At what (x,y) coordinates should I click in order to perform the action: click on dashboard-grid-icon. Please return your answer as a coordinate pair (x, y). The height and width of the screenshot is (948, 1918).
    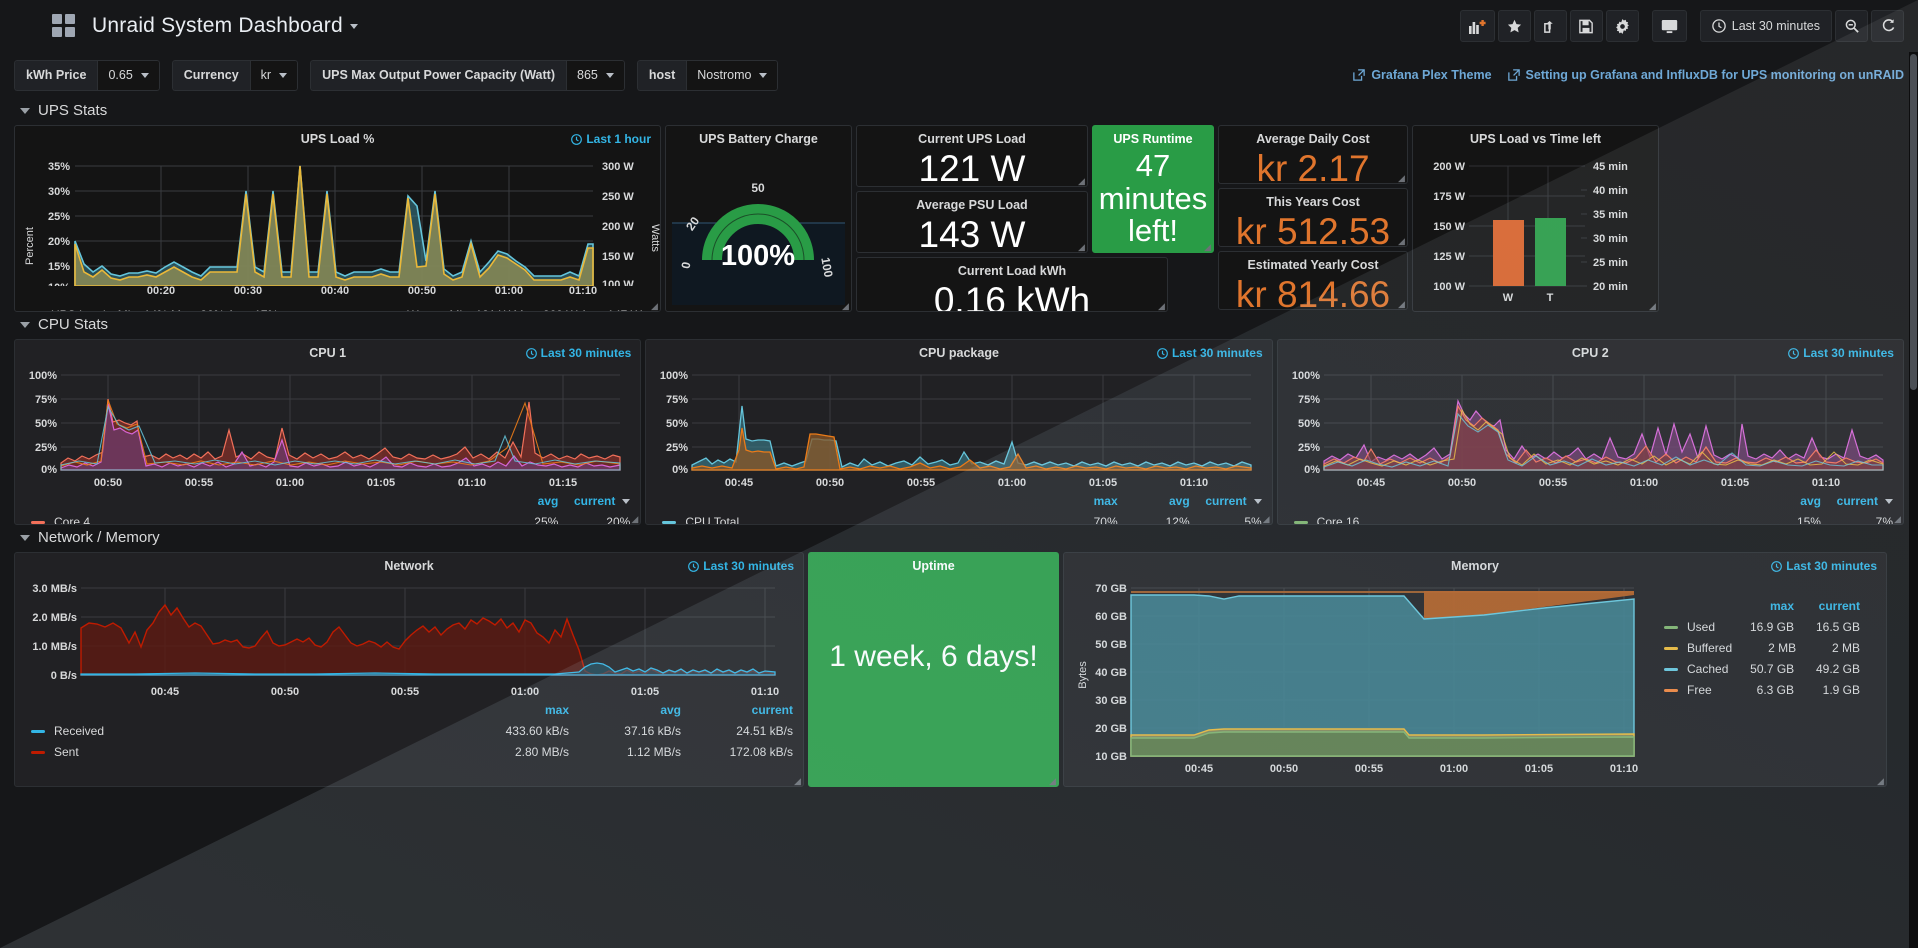
    Looking at the image, I should click on (64, 26).